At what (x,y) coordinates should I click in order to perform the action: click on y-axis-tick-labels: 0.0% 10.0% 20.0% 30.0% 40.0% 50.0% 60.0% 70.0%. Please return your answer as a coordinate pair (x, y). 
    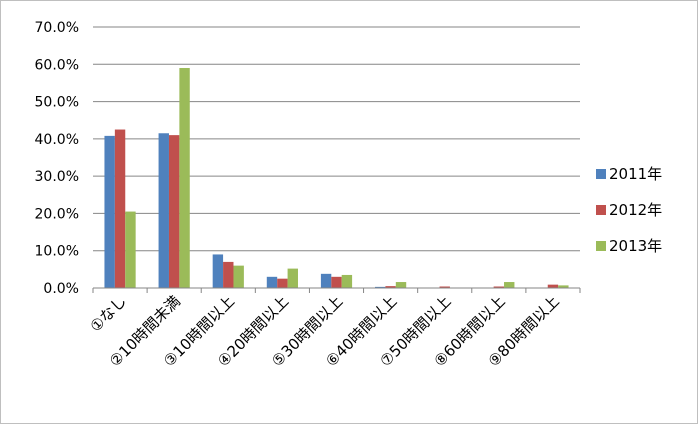
    Looking at the image, I should click on (57, 158).